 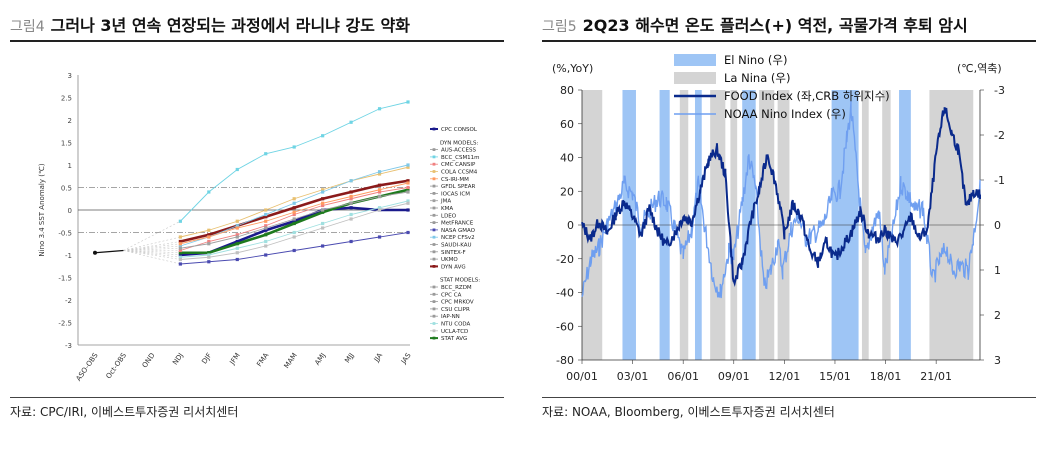 I want to click on x-tick-label: 12/01, so click(x=785, y=376).